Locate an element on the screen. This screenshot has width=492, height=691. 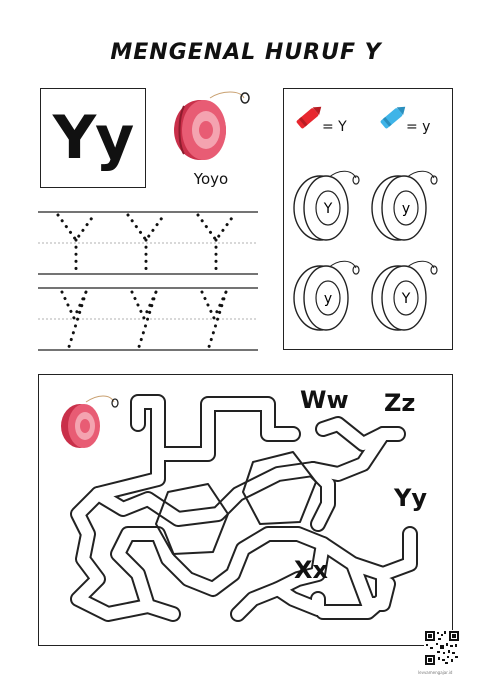
blue-key-label: = y is located at coordinates (418, 127).